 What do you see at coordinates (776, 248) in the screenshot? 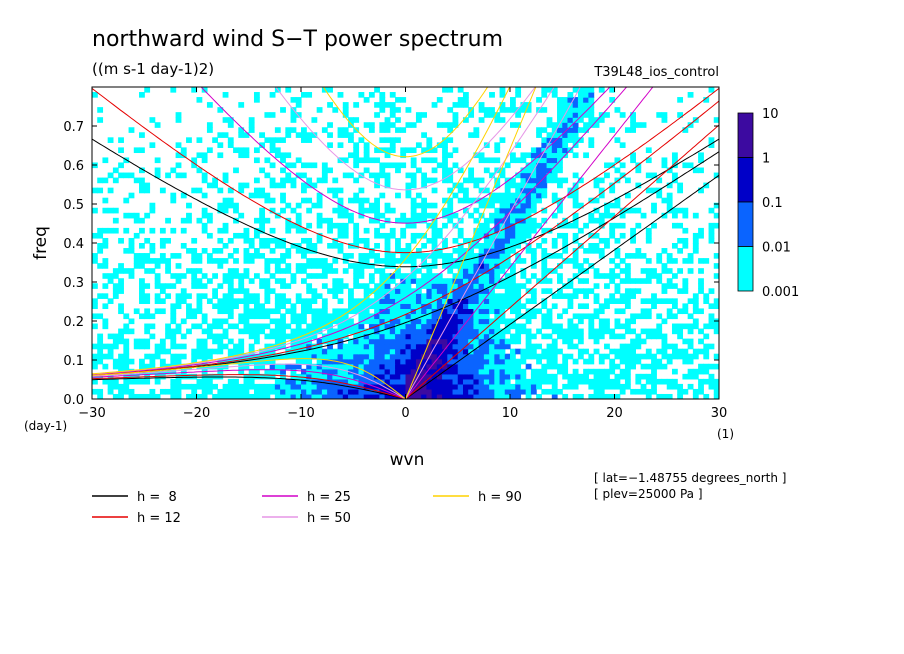
I see `colorbar-label: 0.01` at bounding box center [776, 248].